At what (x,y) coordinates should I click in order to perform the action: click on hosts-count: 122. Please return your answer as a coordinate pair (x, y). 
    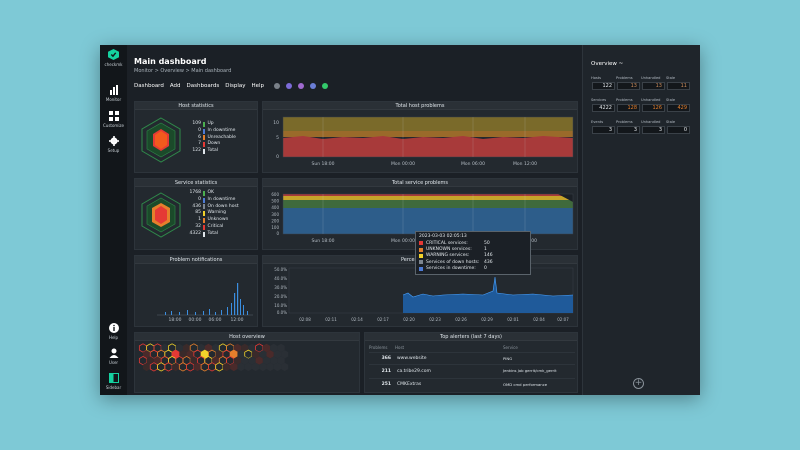
    Looking at the image, I should click on (603, 86).